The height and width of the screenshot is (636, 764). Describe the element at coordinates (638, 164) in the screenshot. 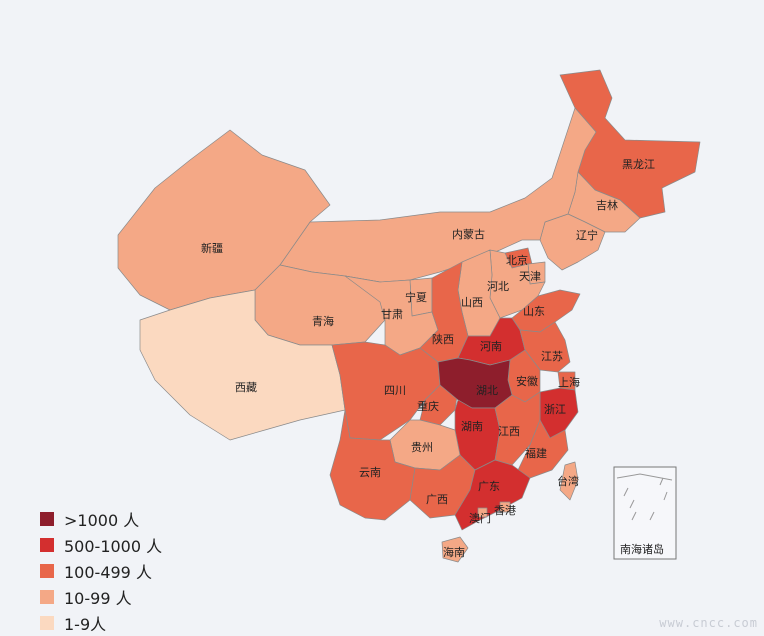

I see `label-heilongjiang: 黑龙江` at that location.